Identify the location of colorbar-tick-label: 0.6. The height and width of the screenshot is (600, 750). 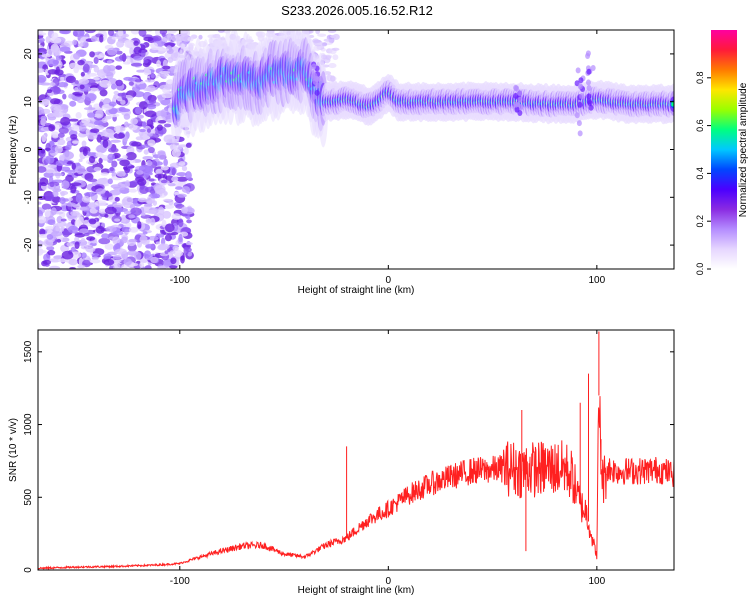
(700, 125).